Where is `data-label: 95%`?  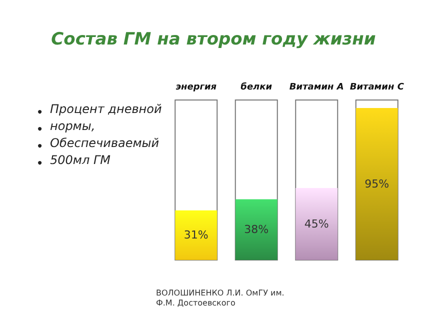 data-label: 95% is located at coordinates (377, 184).